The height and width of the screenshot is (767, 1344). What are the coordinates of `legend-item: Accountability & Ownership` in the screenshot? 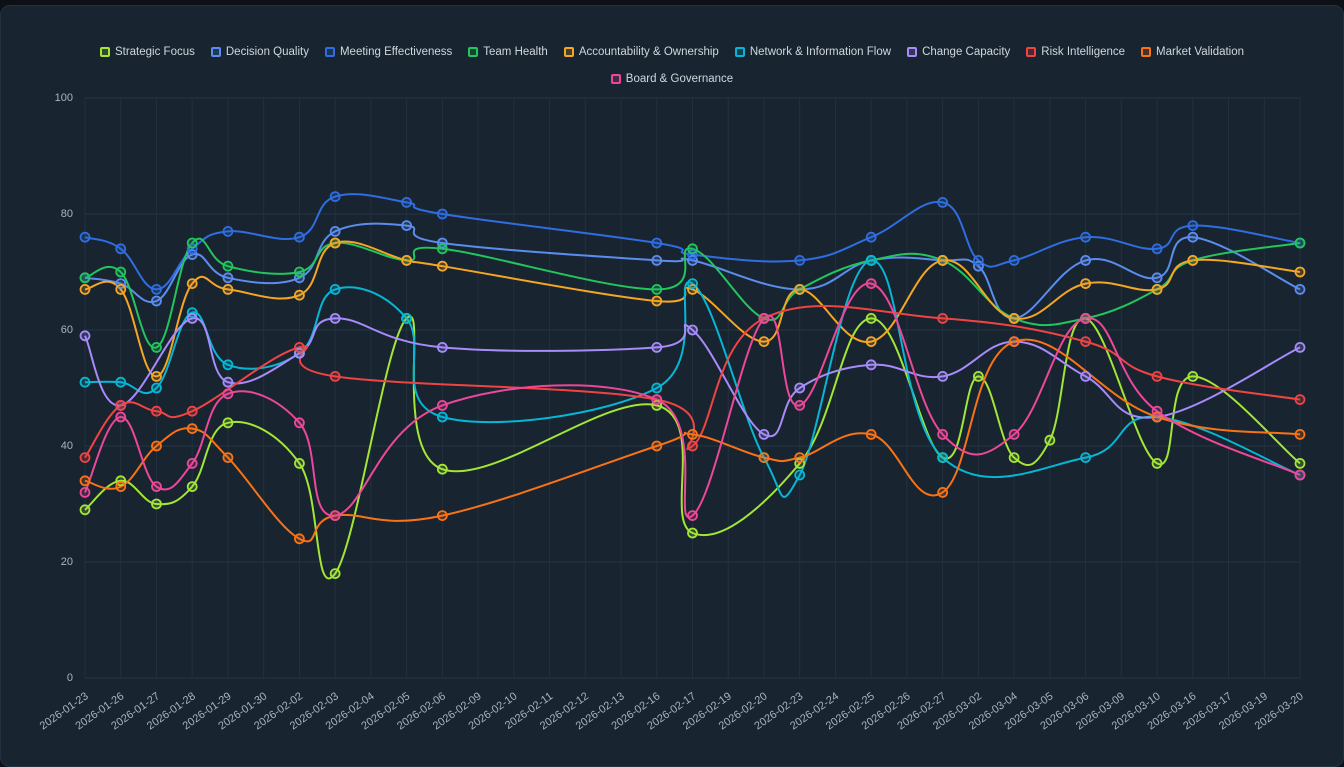 It's located at (641, 52).